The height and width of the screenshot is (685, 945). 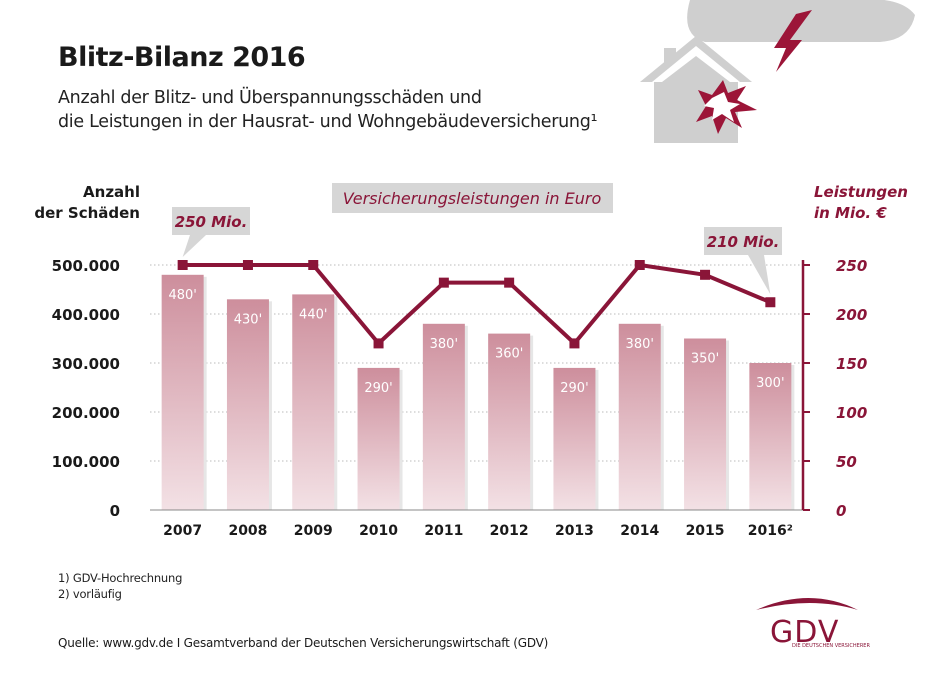 I want to click on annotation-label: 210 Mio., so click(x=743, y=242).